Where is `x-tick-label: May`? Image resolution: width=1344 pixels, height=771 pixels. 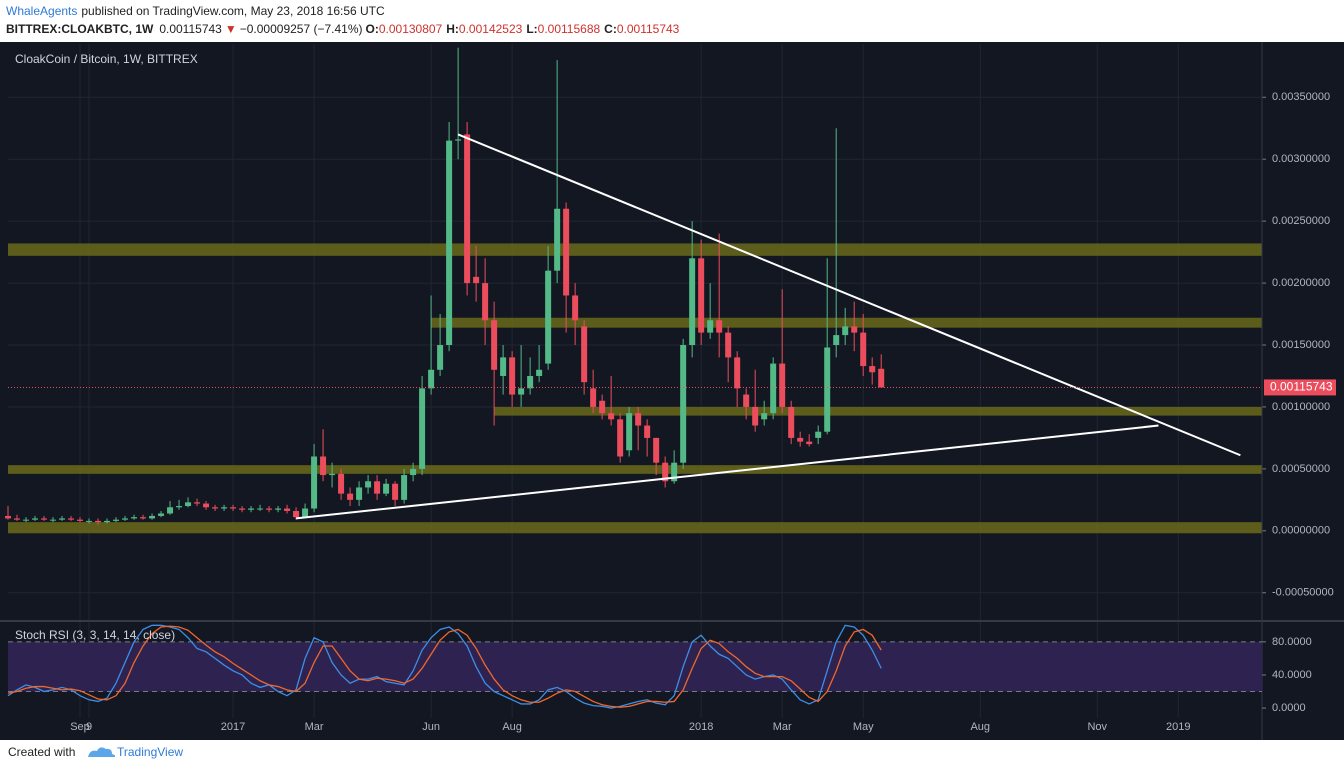
x-tick-label: May is located at coordinates (863, 727).